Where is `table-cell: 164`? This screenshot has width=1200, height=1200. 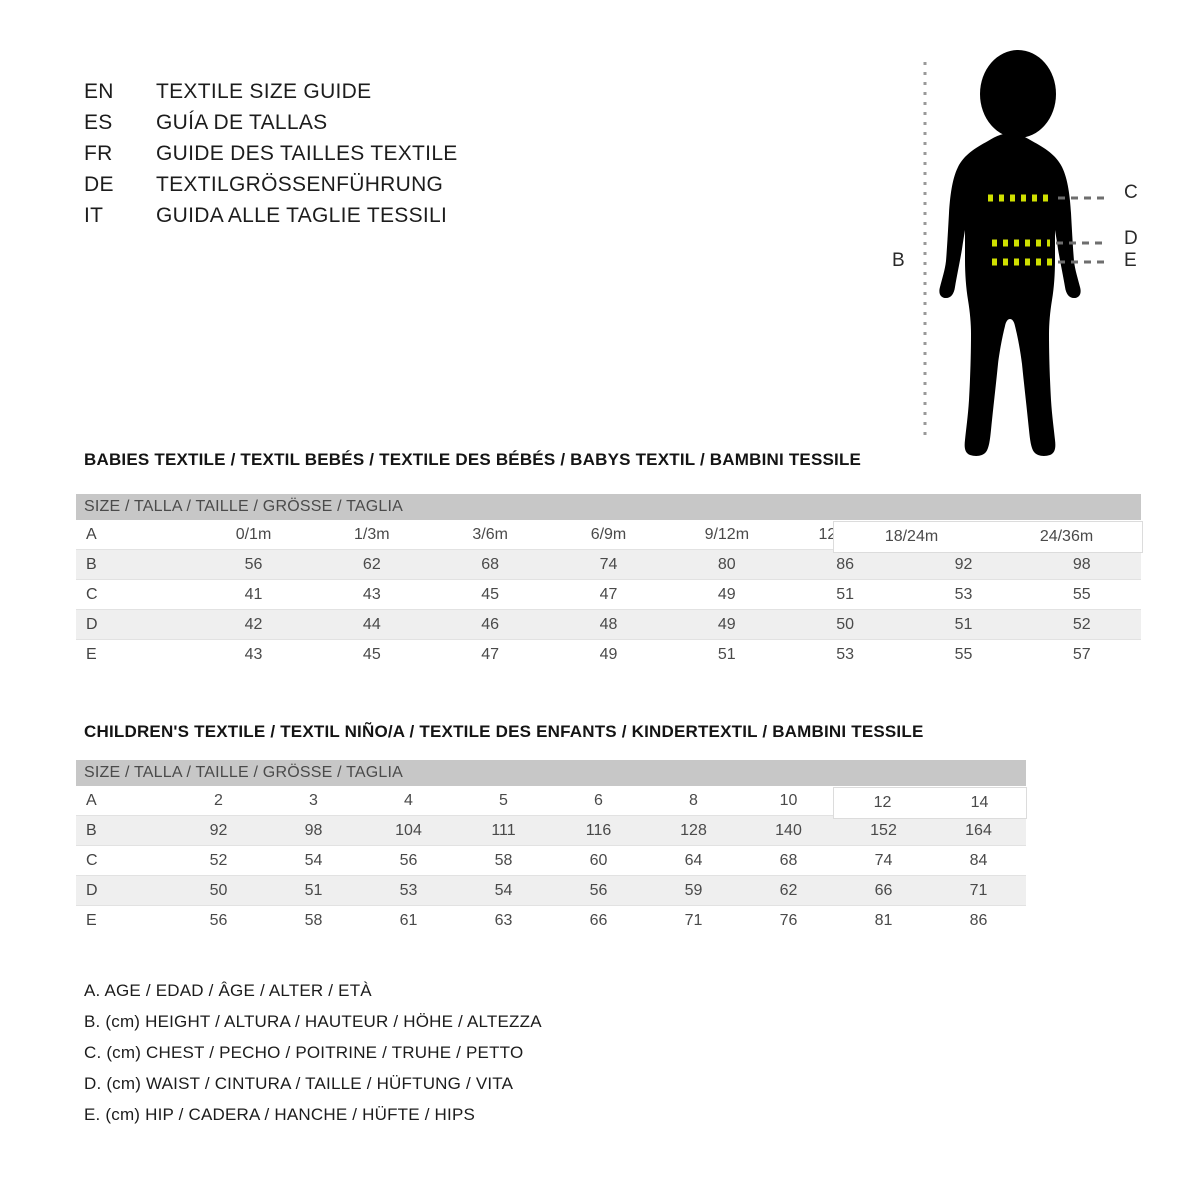
table-cell: 164 is located at coordinates (978, 830).